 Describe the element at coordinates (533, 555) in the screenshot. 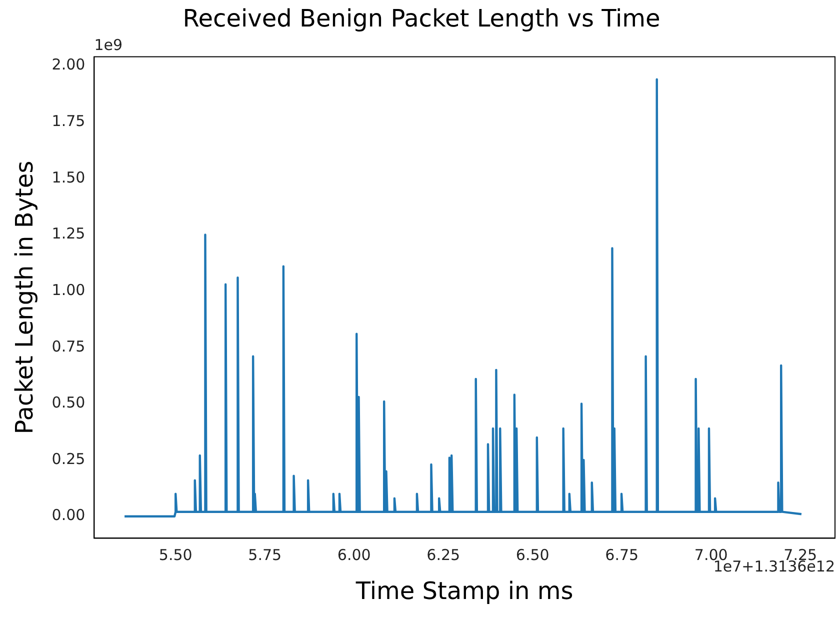

I see `x-tick-label: 6.50` at that location.